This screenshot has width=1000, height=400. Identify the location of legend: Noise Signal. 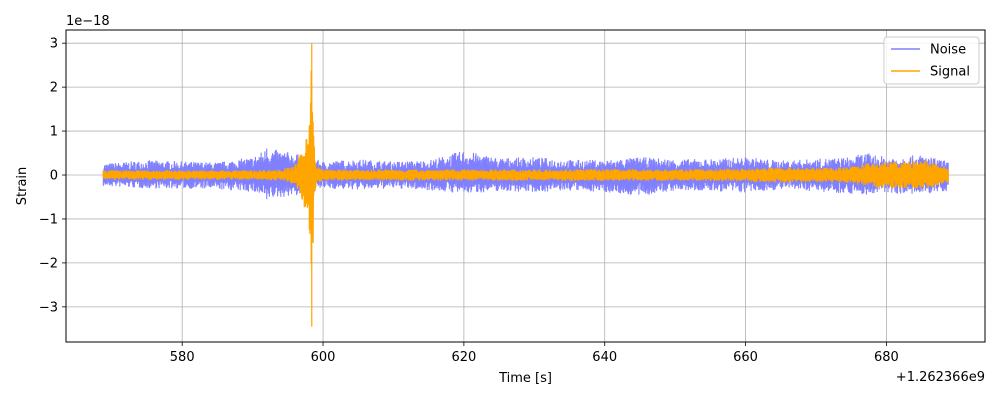
(931, 60).